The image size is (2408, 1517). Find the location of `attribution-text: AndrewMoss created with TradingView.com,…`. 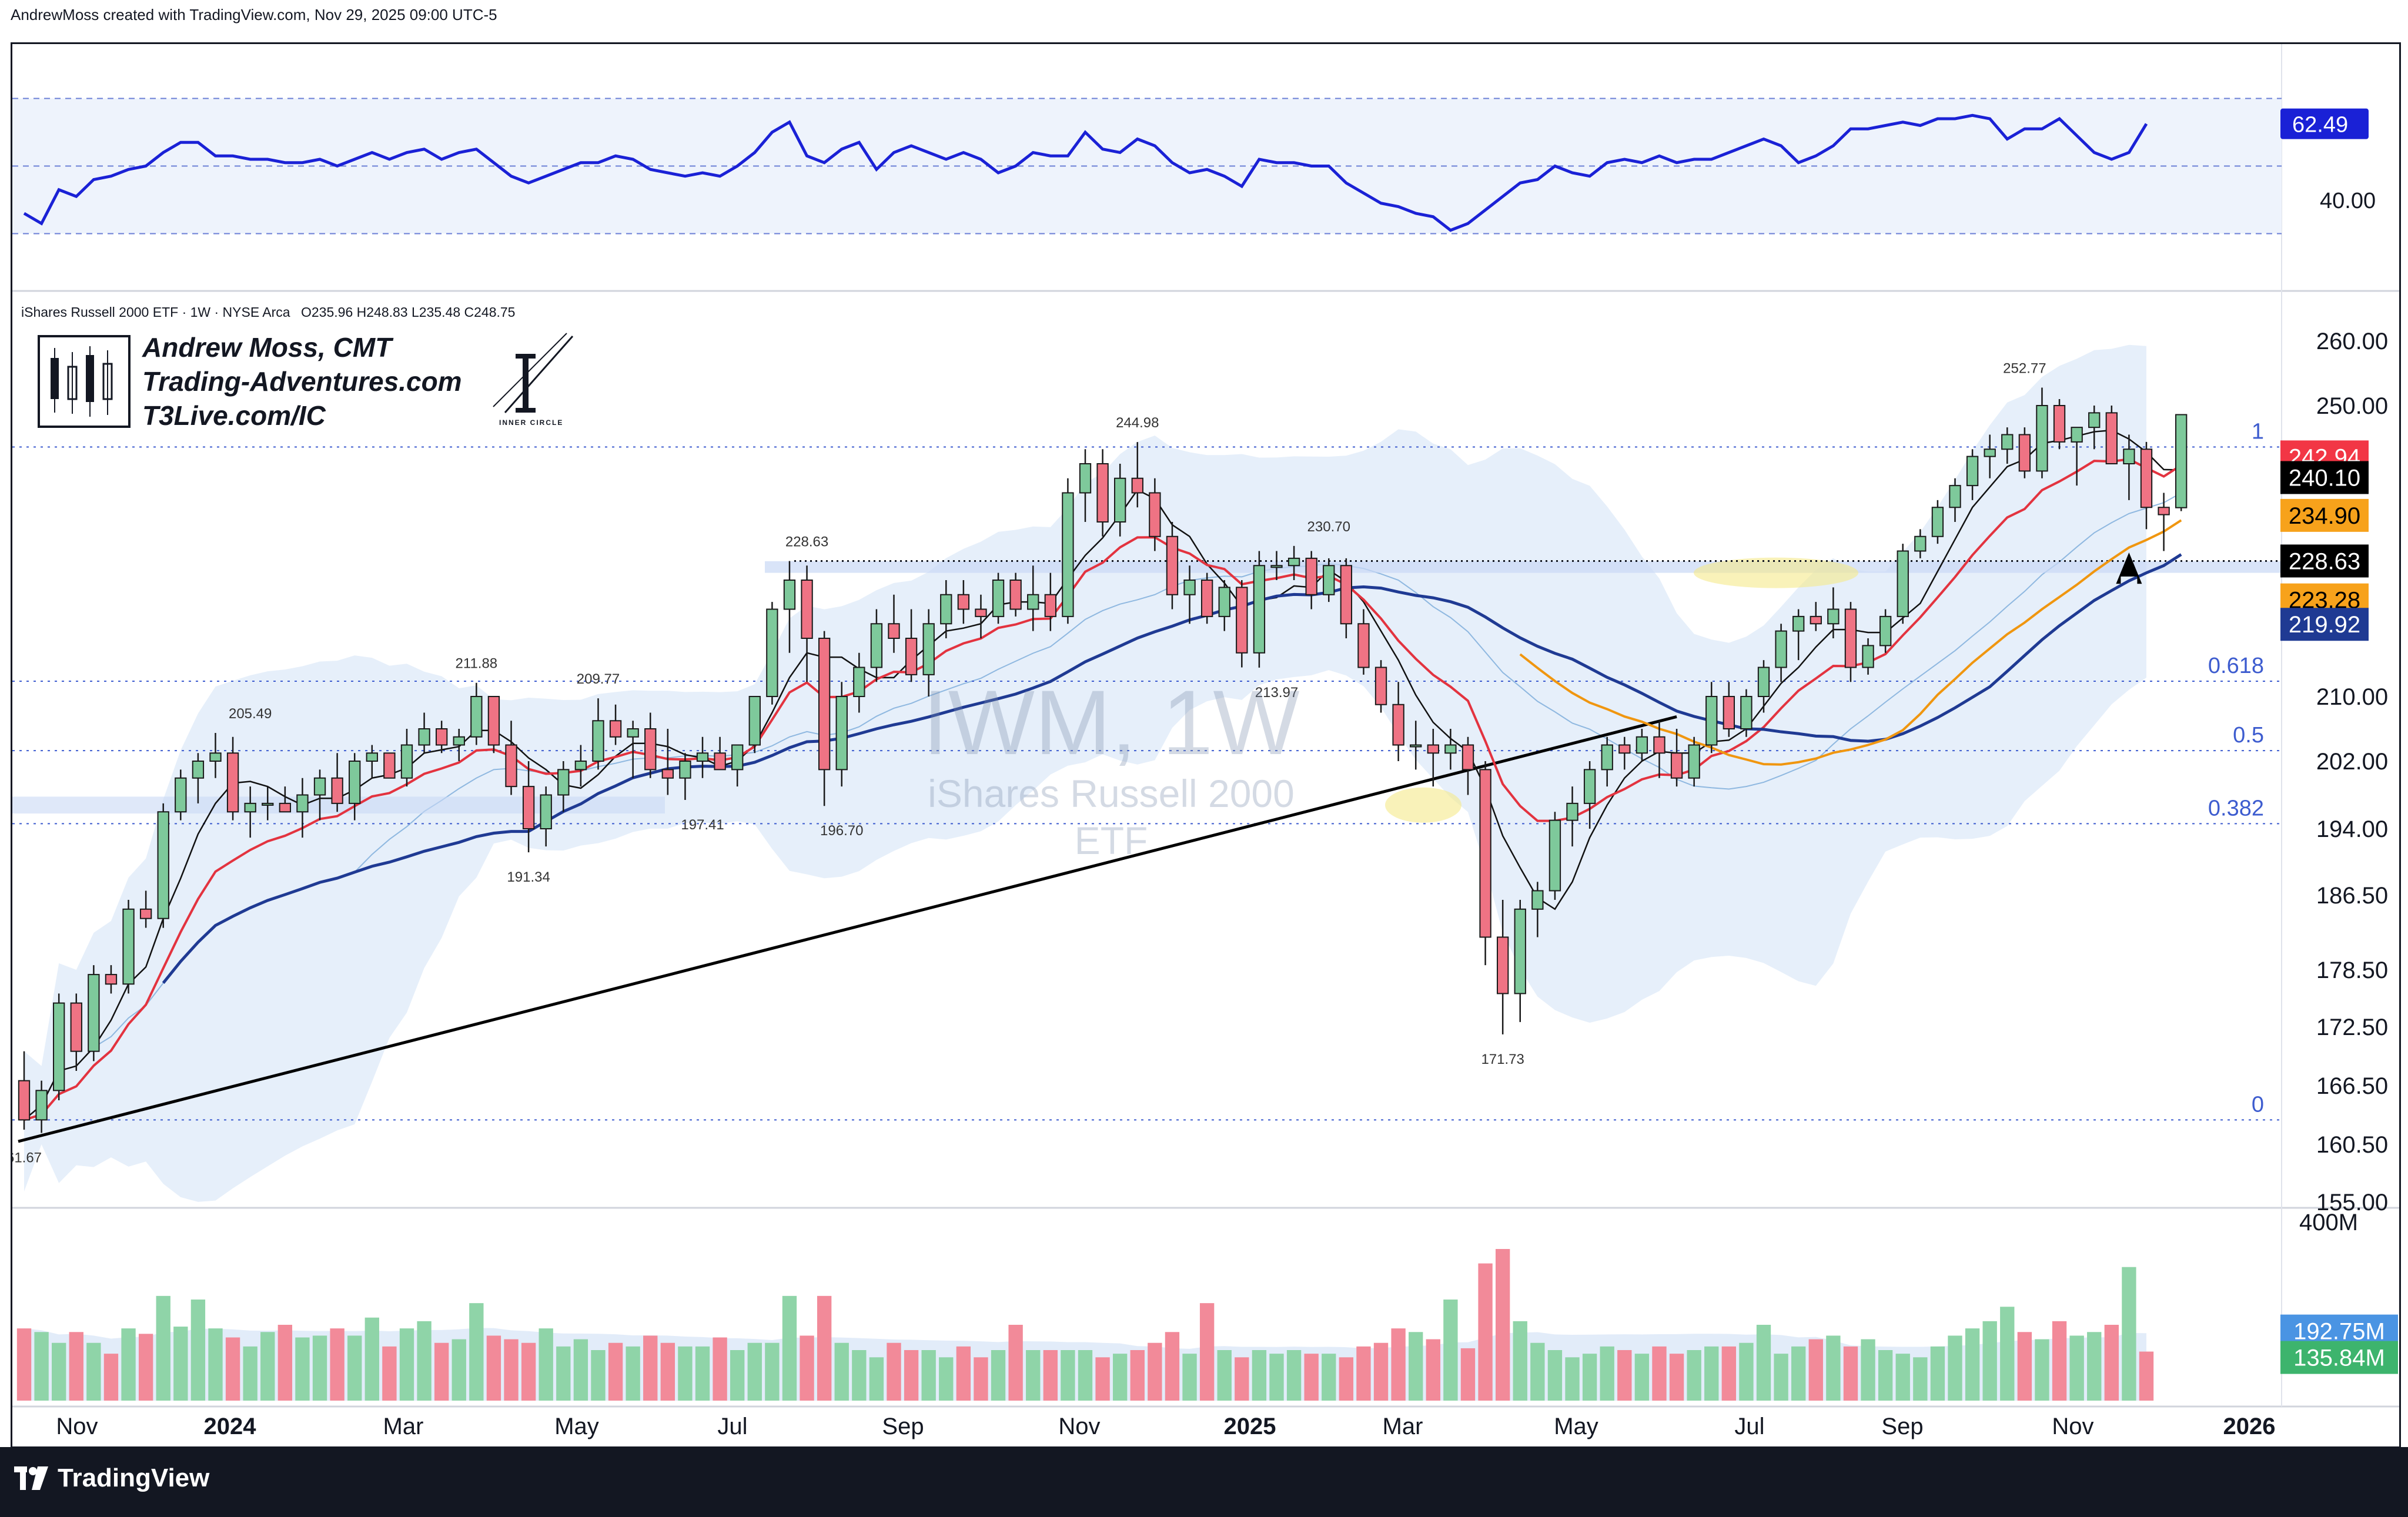

attribution-text: AndrewMoss created with TradingView.com,… is located at coordinates (254, 15).